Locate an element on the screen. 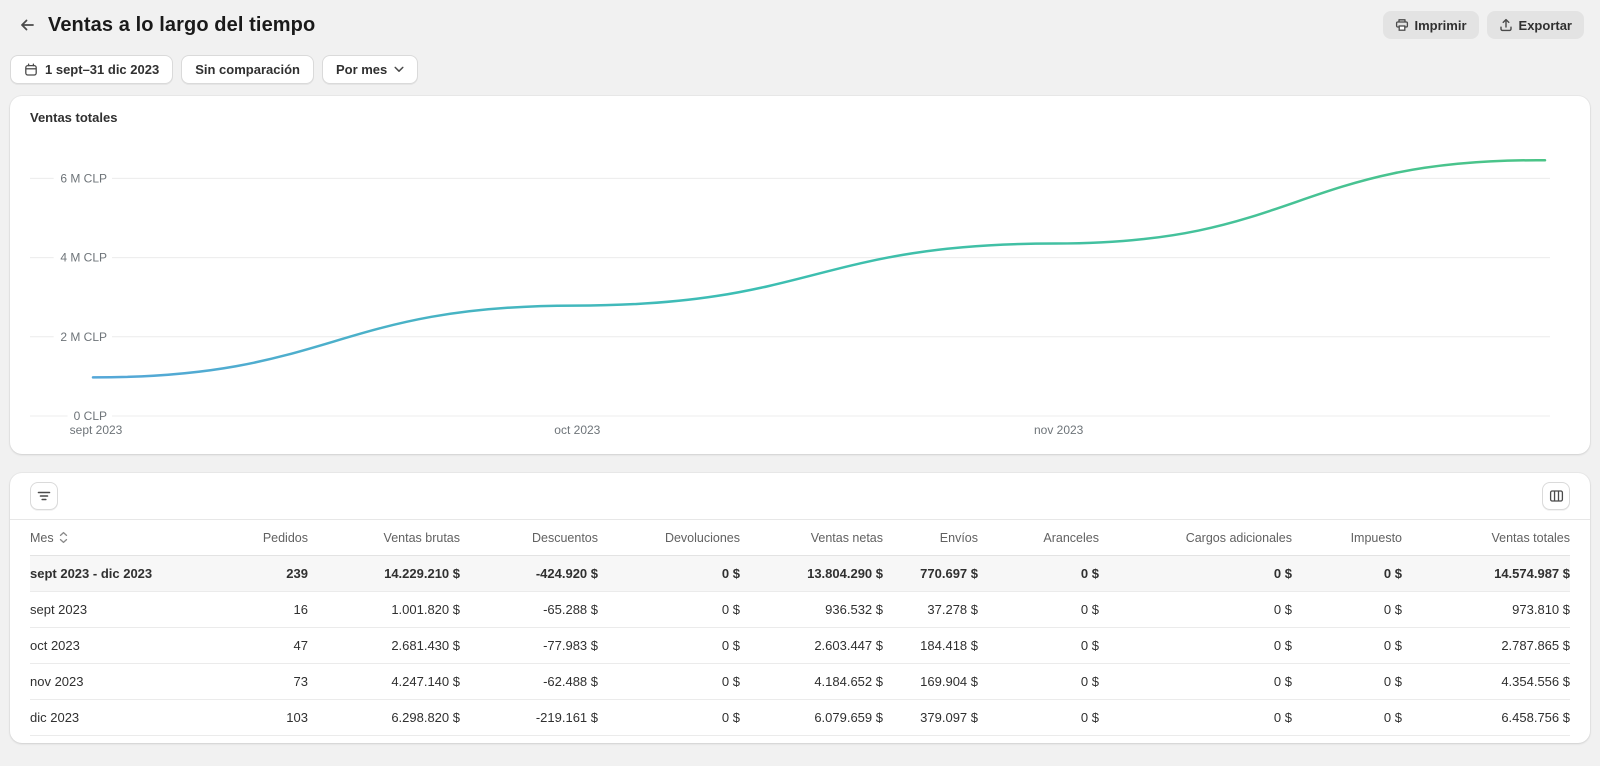  table-cell: 379.097 $ is located at coordinates (949, 717).